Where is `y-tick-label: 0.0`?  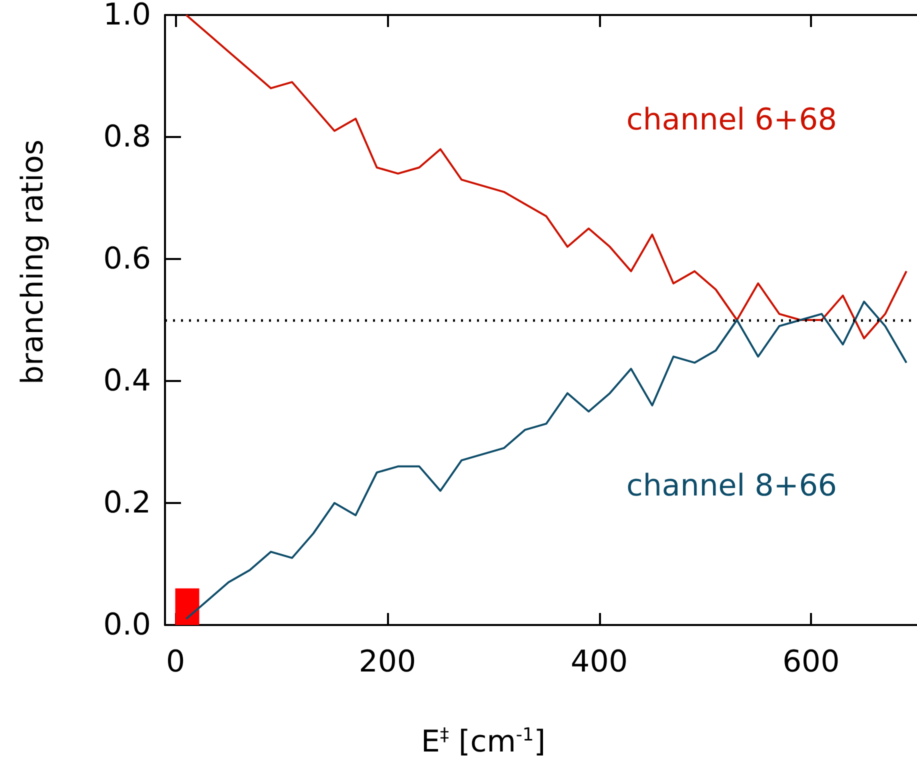
y-tick-label: 0.0 is located at coordinates (127, 625).